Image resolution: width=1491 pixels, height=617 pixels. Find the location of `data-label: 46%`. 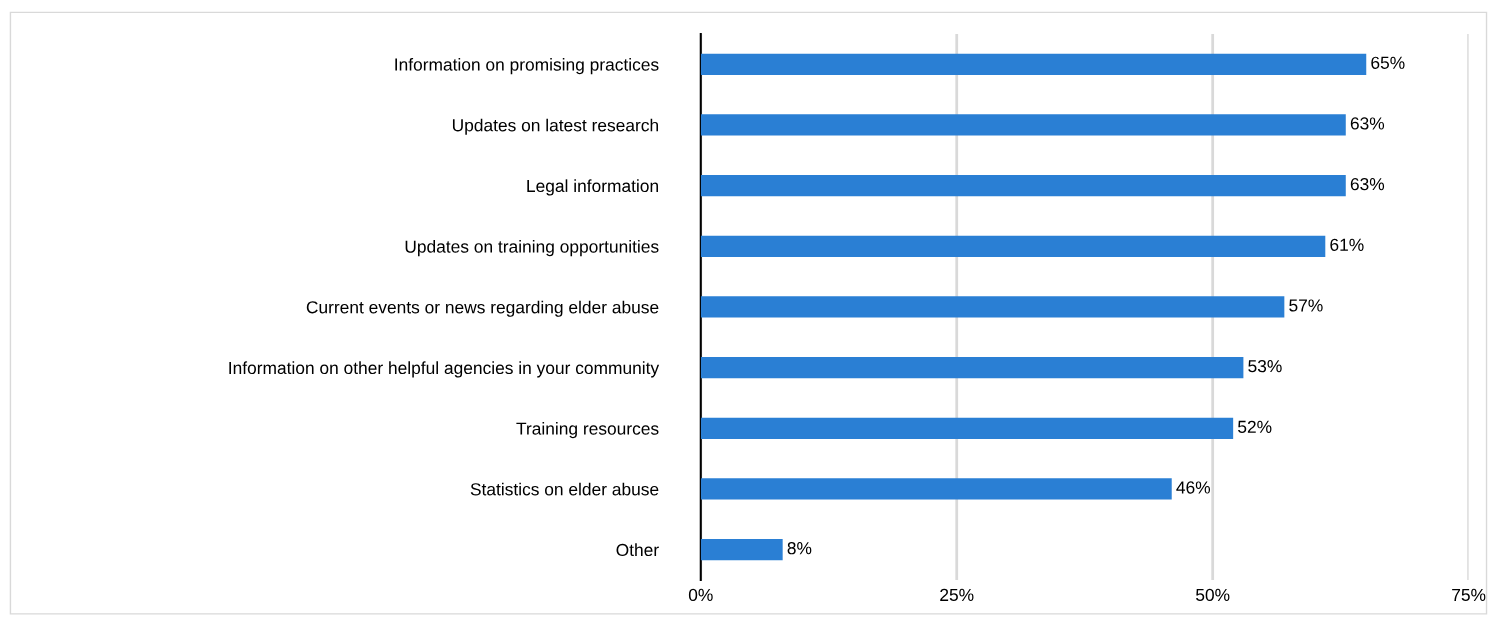

data-label: 46% is located at coordinates (1193, 487).